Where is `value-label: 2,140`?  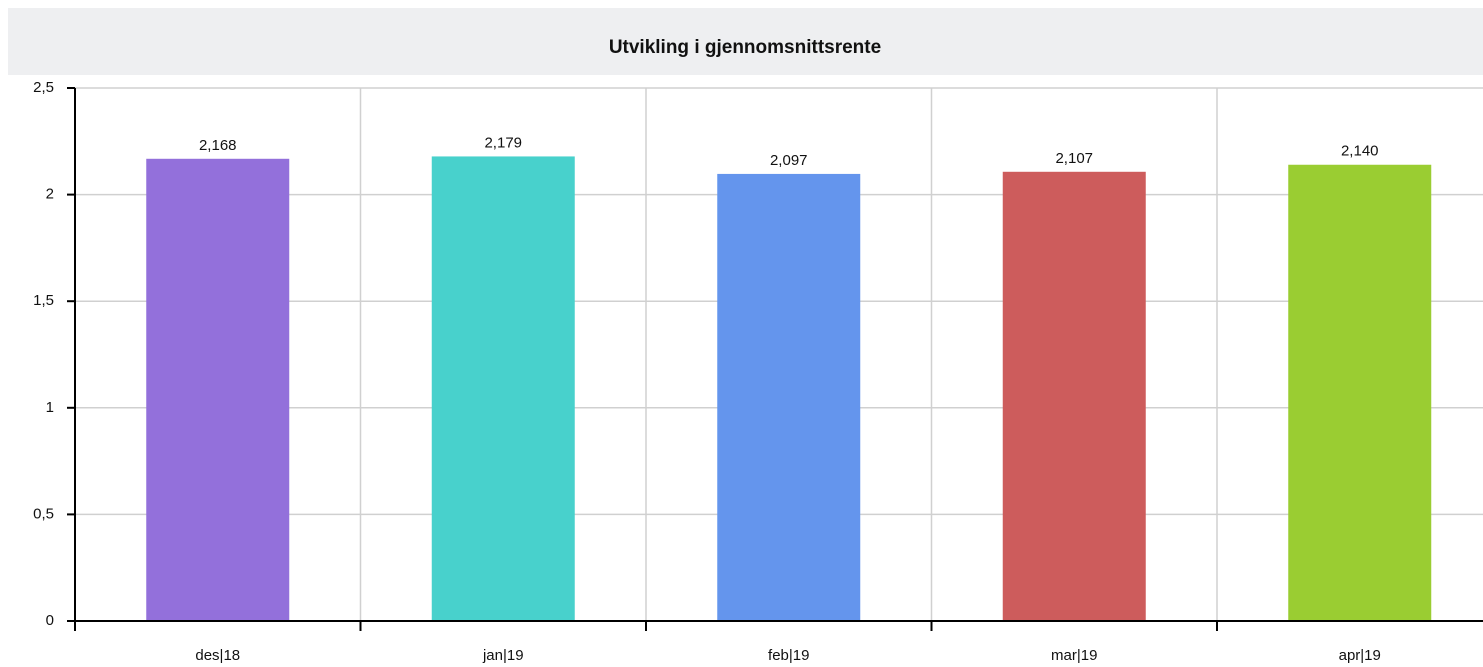
value-label: 2,140 is located at coordinates (1360, 151).